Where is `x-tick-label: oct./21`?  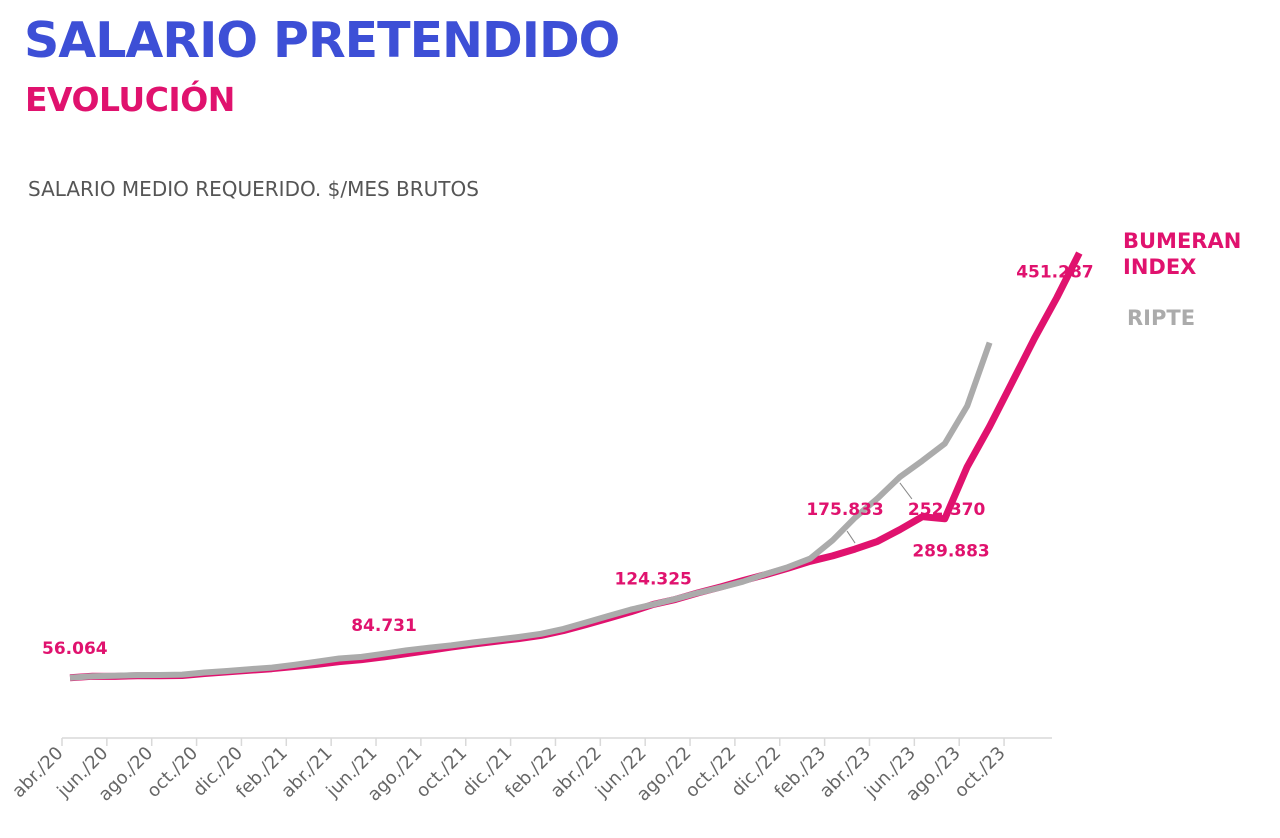
x-tick-label: oct./21 is located at coordinates (441, 772).